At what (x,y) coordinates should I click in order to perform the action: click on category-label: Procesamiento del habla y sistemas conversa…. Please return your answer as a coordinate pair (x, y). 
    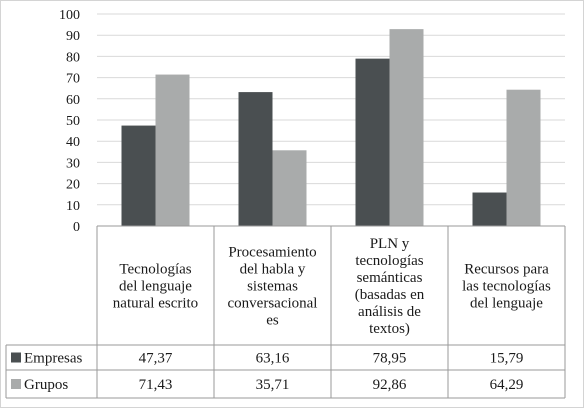
    Looking at the image, I should click on (273, 287).